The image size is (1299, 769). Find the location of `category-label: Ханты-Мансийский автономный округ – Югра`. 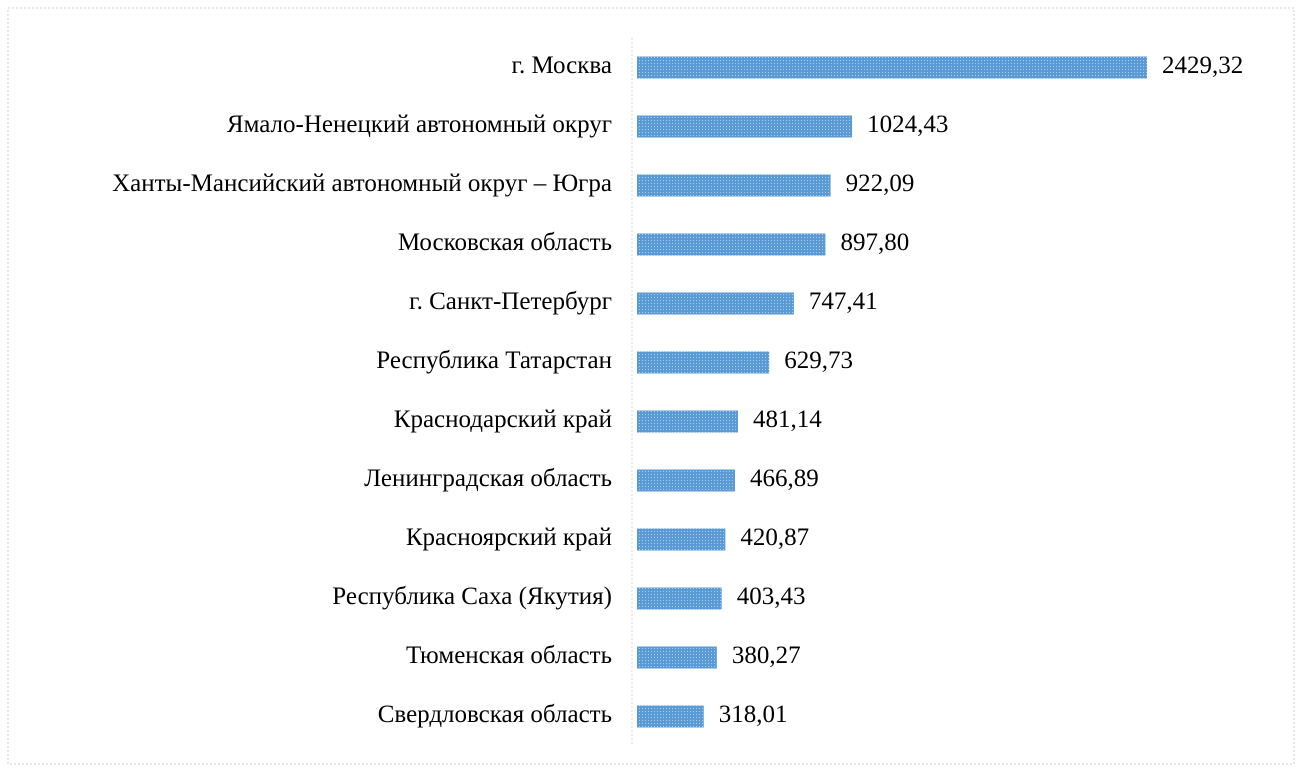

category-label: Ханты-Мансийский автономный округ – Югра is located at coordinates (362, 183).